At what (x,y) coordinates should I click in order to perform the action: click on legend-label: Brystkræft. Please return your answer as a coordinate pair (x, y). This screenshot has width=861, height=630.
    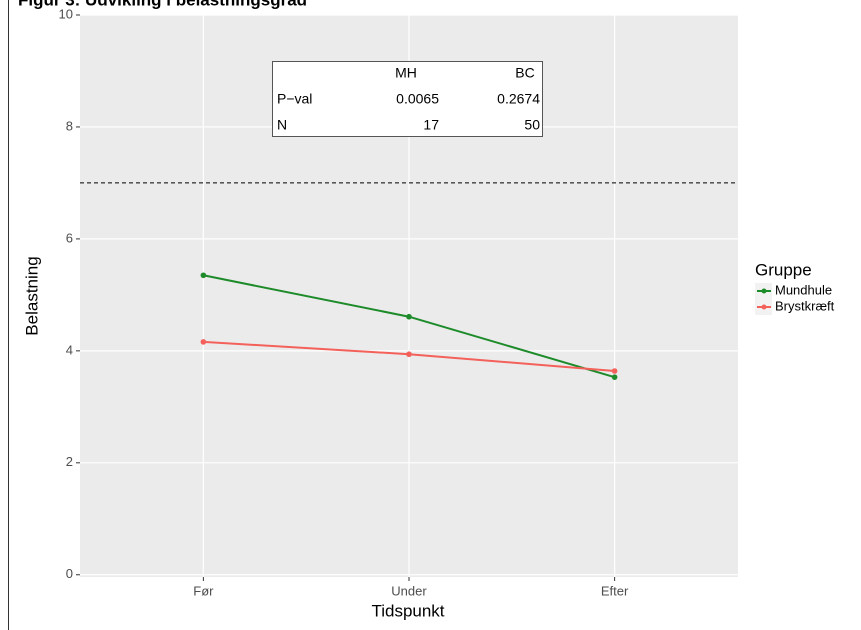
    Looking at the image, I should click on (805, 305).